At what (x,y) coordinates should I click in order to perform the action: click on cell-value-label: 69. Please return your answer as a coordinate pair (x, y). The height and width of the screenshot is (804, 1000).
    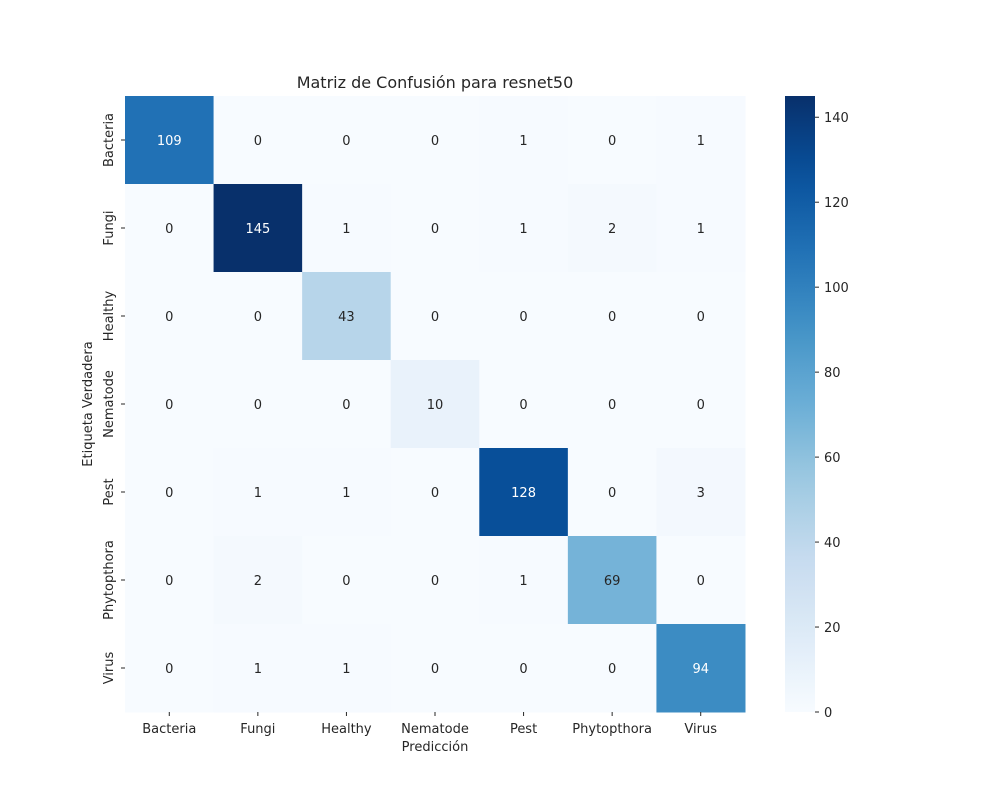
    Looking at the image, I should click on (612, 581).